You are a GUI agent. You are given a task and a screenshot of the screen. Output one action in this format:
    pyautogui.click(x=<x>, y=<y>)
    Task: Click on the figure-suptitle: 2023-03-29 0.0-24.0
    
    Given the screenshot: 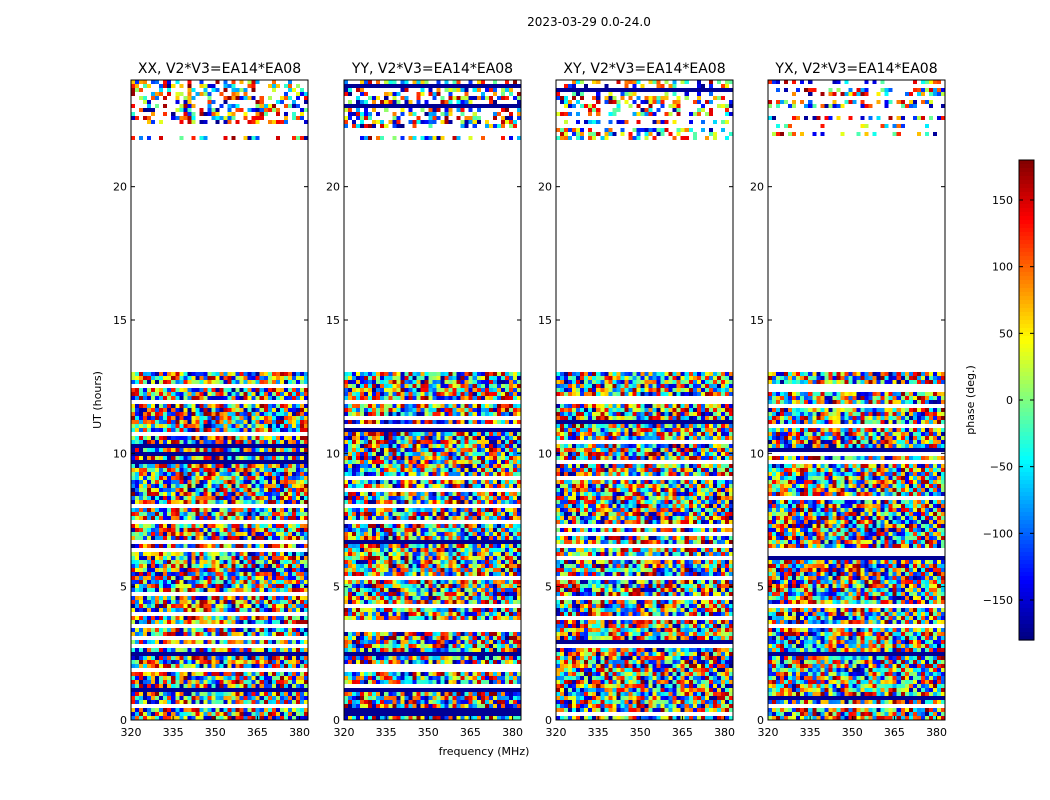 What is the action you would take?
    pyautogui.click(x=589, y=22)
    